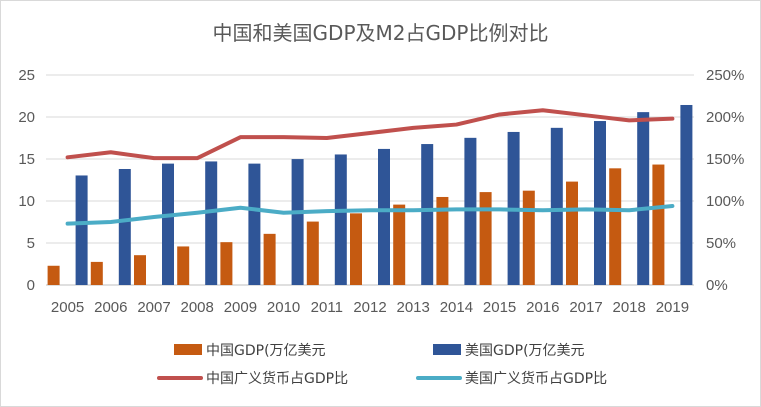  What do you see at coordinates (26, 117) in the screenshot?
I see `y-left-tick-label: 20` at bounding box center [26, 117].